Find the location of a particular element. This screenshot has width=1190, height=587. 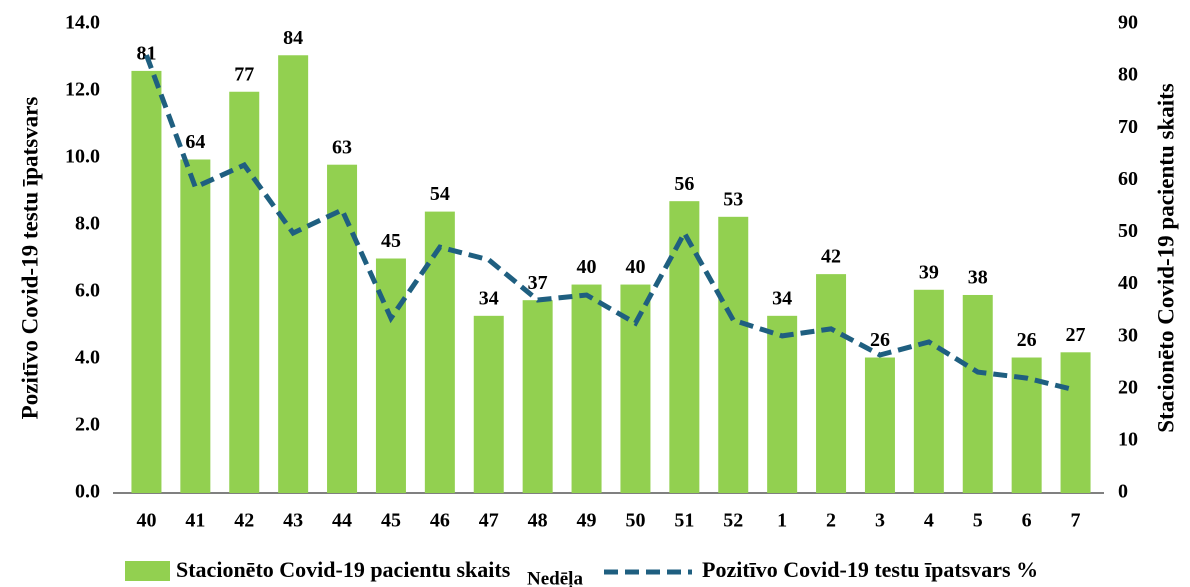

x-tick-label: 1 is located at coordinates (782, 521).